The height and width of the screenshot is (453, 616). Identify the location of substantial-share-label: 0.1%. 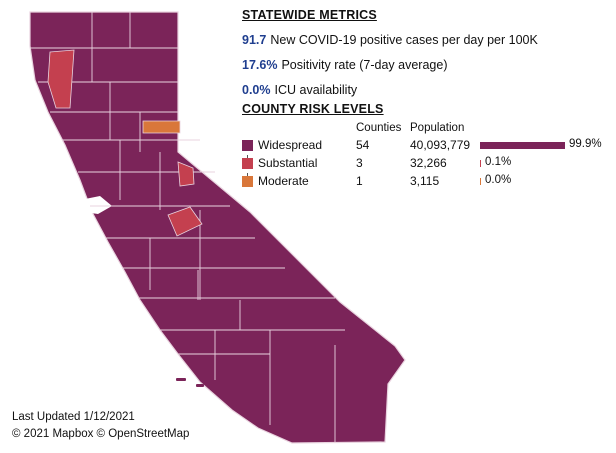
(498, 162).